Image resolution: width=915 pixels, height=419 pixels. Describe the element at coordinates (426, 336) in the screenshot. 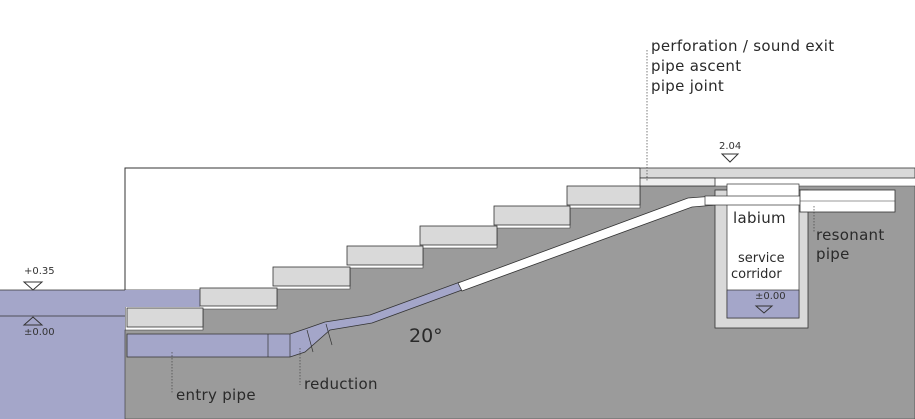

I see `label-angle: 20°` at that location.